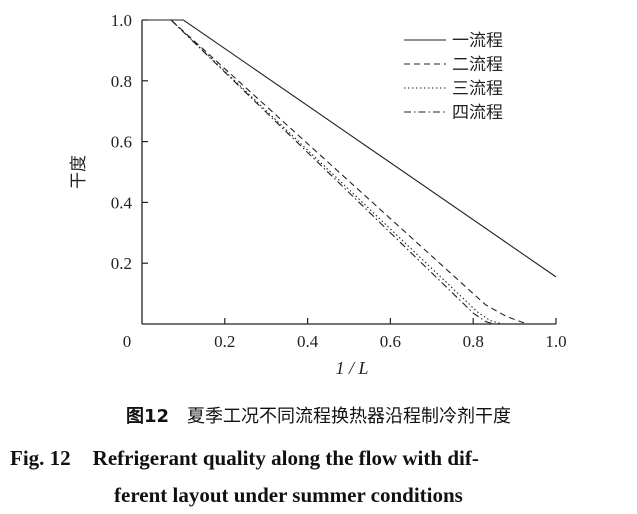 The height and width of the screenshot is (514, 637). I want to click on y-tick-label: 0.2, so click(121, 263).